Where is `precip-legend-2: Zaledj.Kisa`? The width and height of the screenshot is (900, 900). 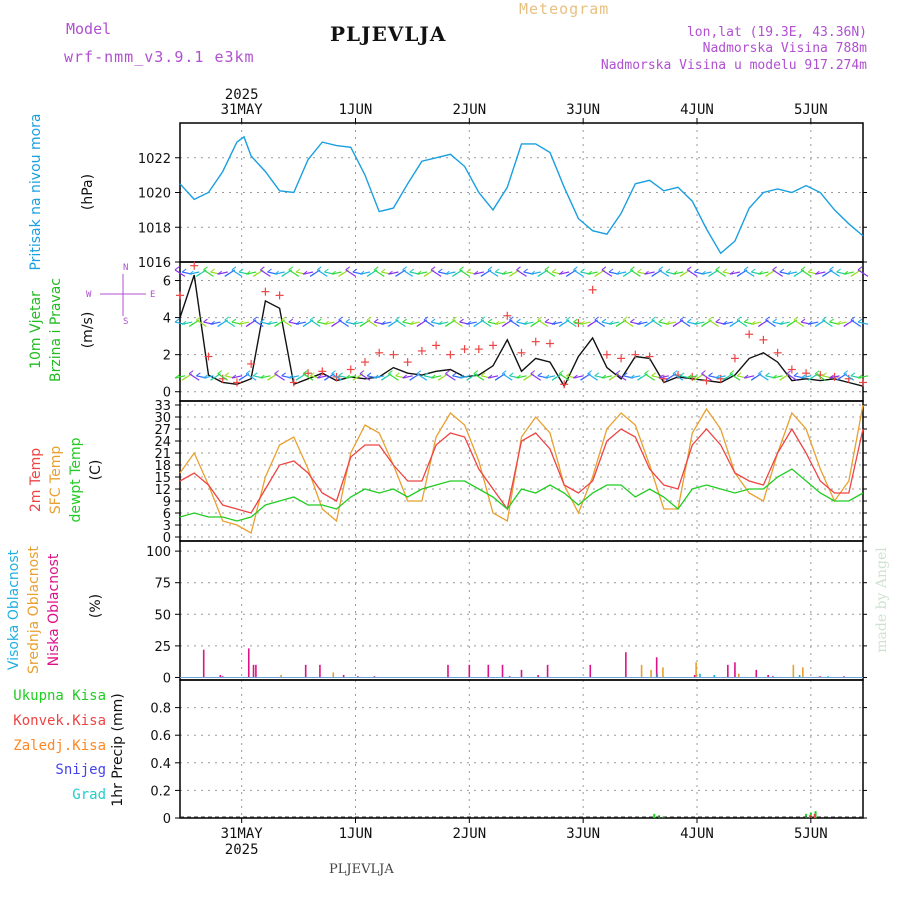 precip-legend-2: Zaledj.Kisa is located at coordinates (59, 746).